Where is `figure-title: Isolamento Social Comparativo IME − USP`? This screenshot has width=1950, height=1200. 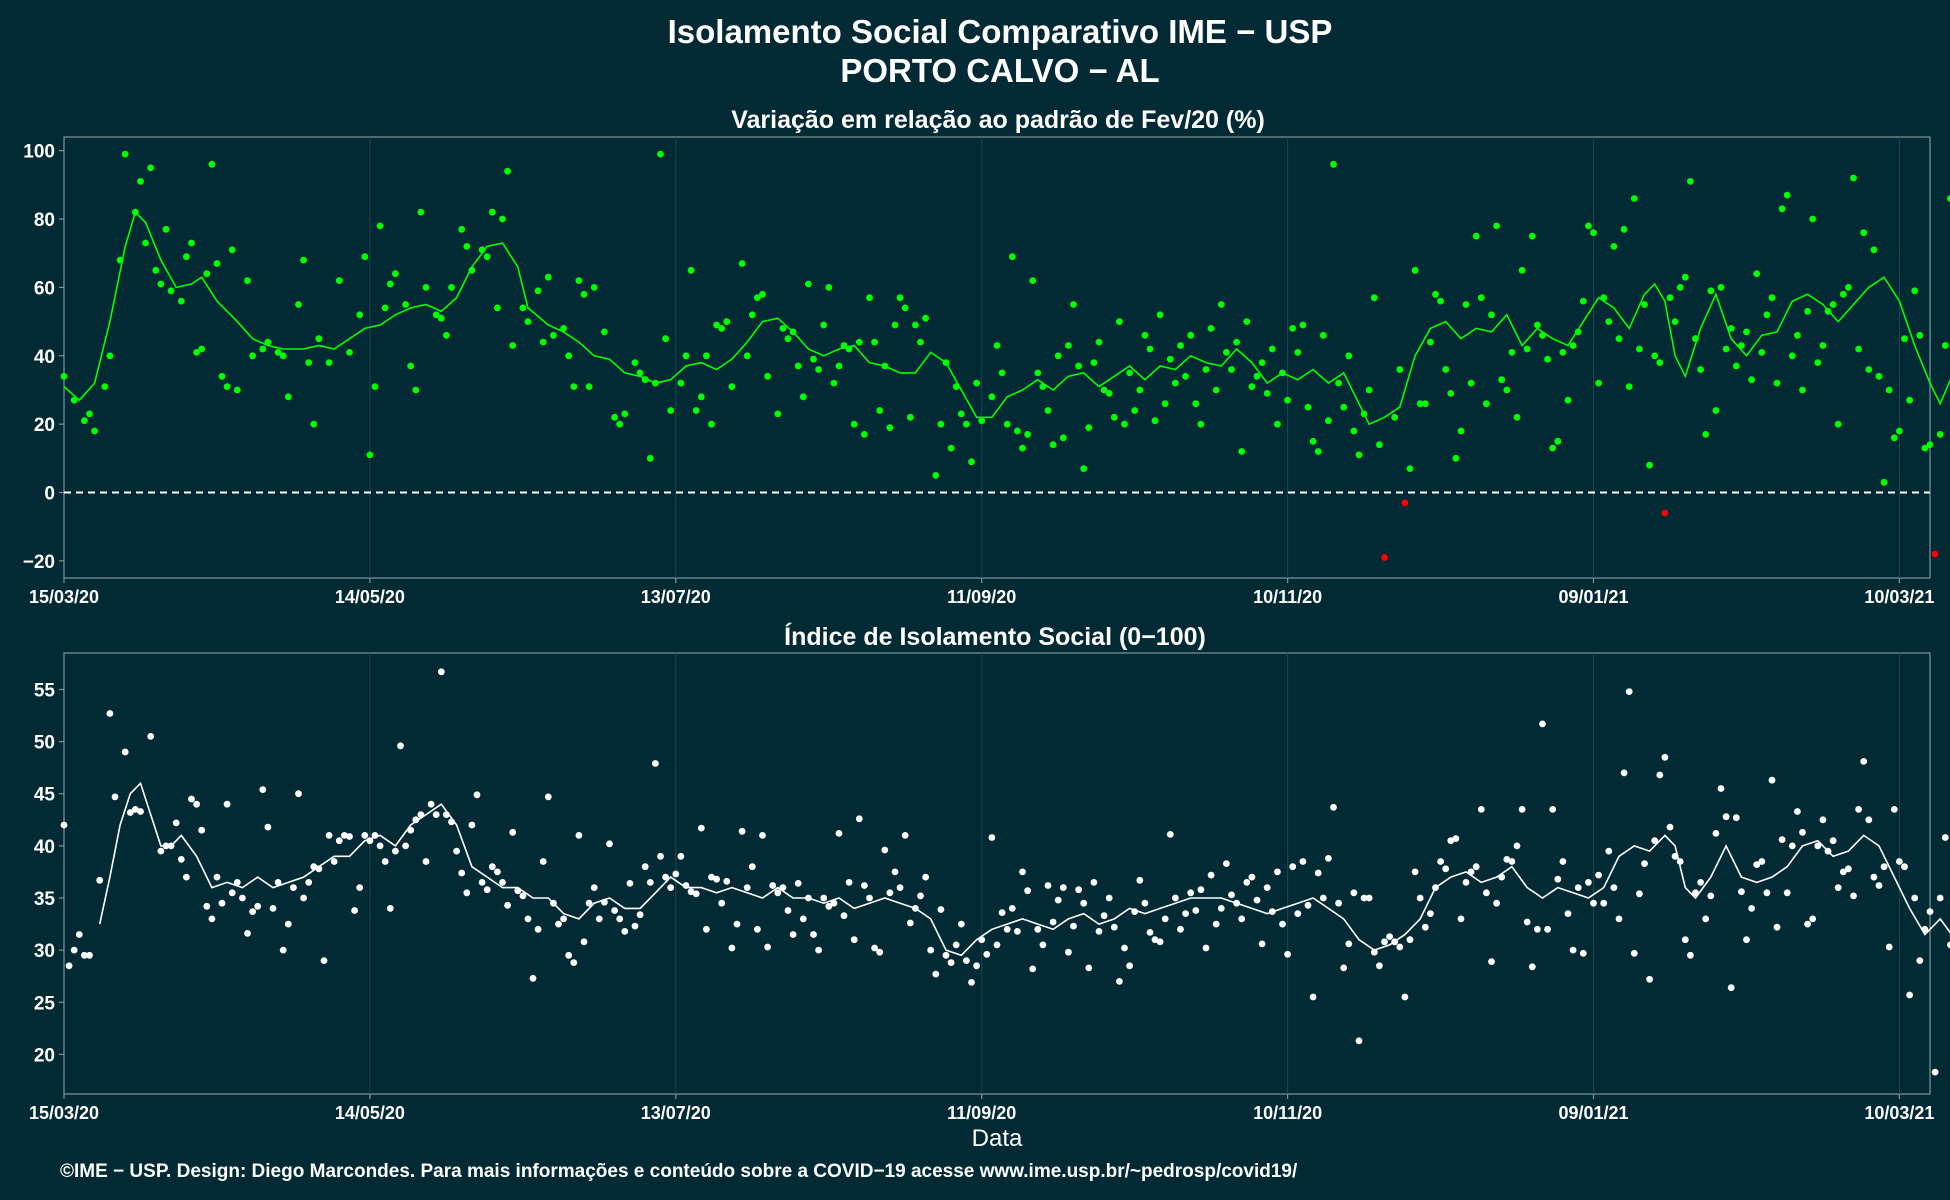
figure-title: Isolamento Social Comparativo IME − USP is located at coordinates (1000, 31).